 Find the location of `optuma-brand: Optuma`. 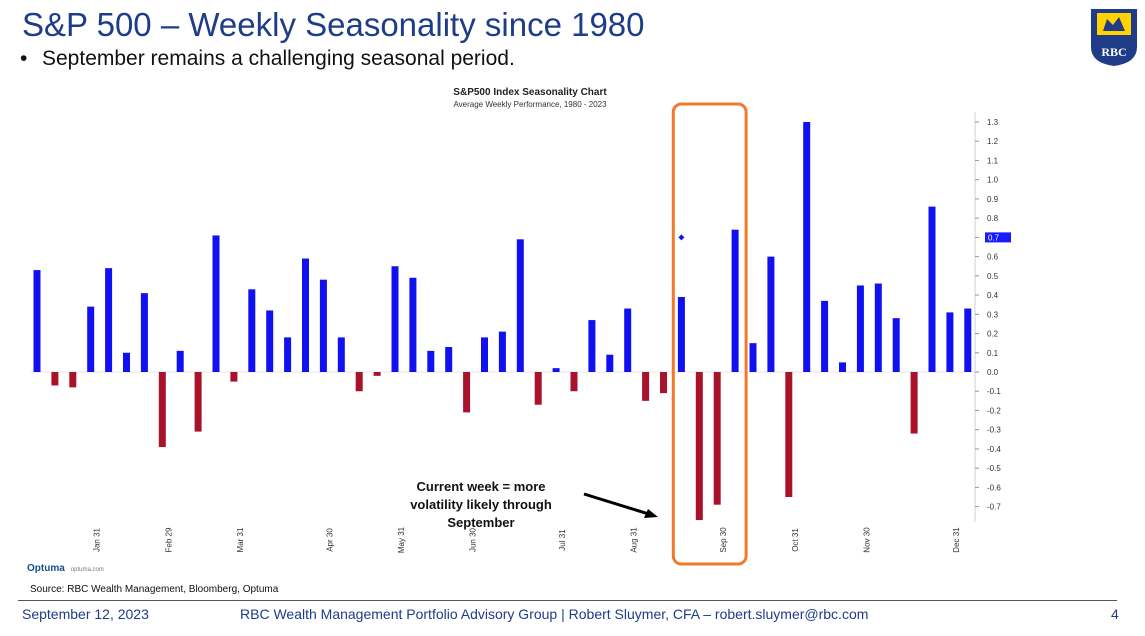

optuma-brand: Optuma is located at coordinates (46, 568).